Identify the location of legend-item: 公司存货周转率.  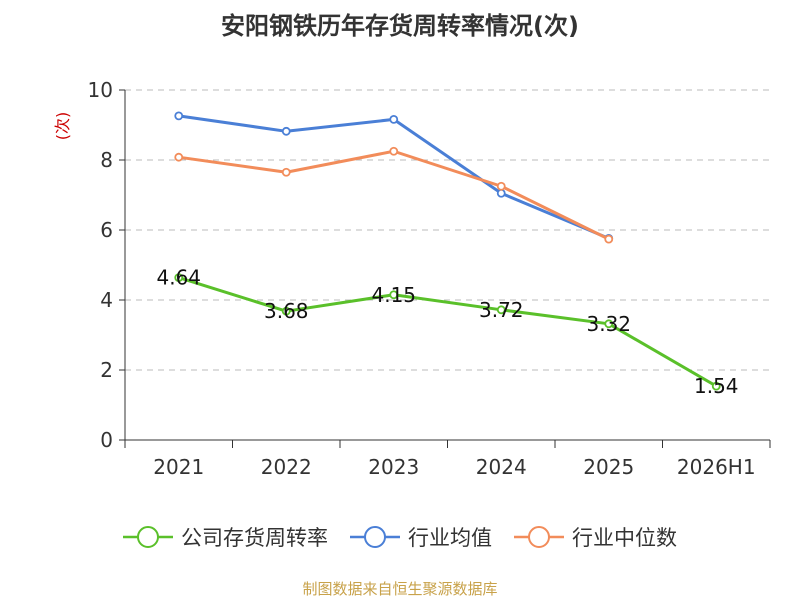
(225, 538).